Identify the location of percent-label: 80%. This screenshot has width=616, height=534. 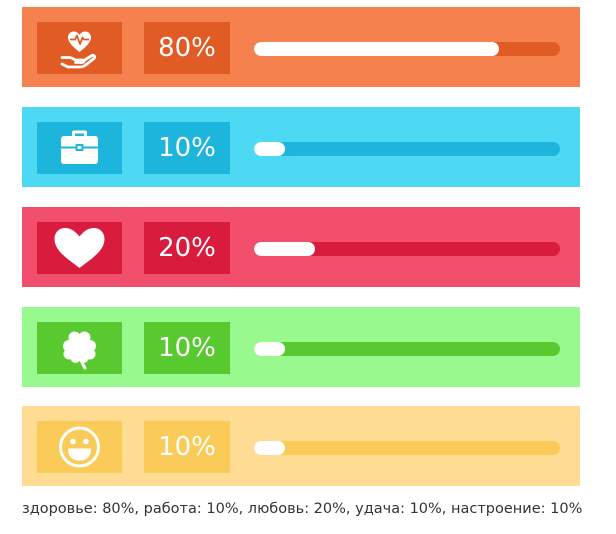
(187, 48).